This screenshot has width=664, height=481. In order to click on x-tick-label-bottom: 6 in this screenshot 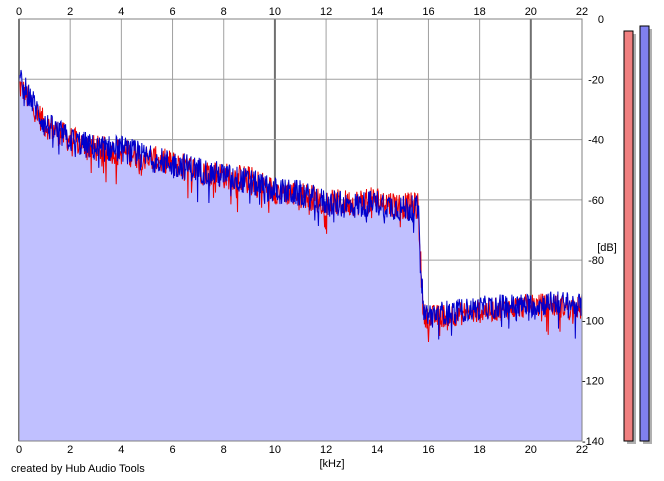, I will do `click(172, 450)`.